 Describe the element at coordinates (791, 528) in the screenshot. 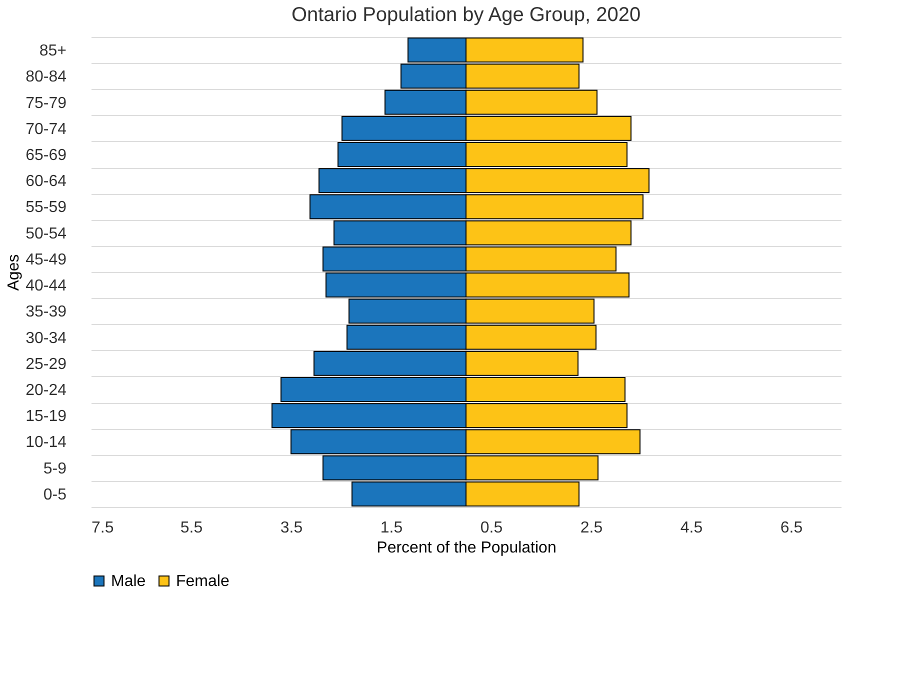

I see `x-tick-label: 6.5` at that location.